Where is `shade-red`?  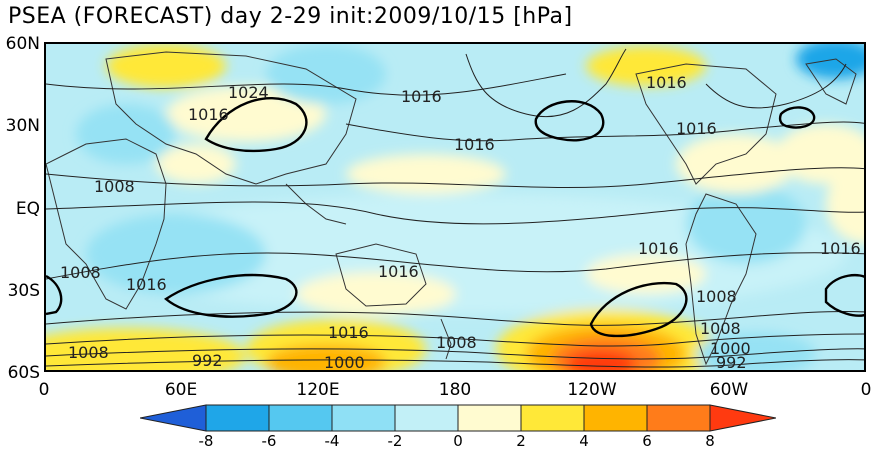
shade-red is located at coordinates (601, 360).